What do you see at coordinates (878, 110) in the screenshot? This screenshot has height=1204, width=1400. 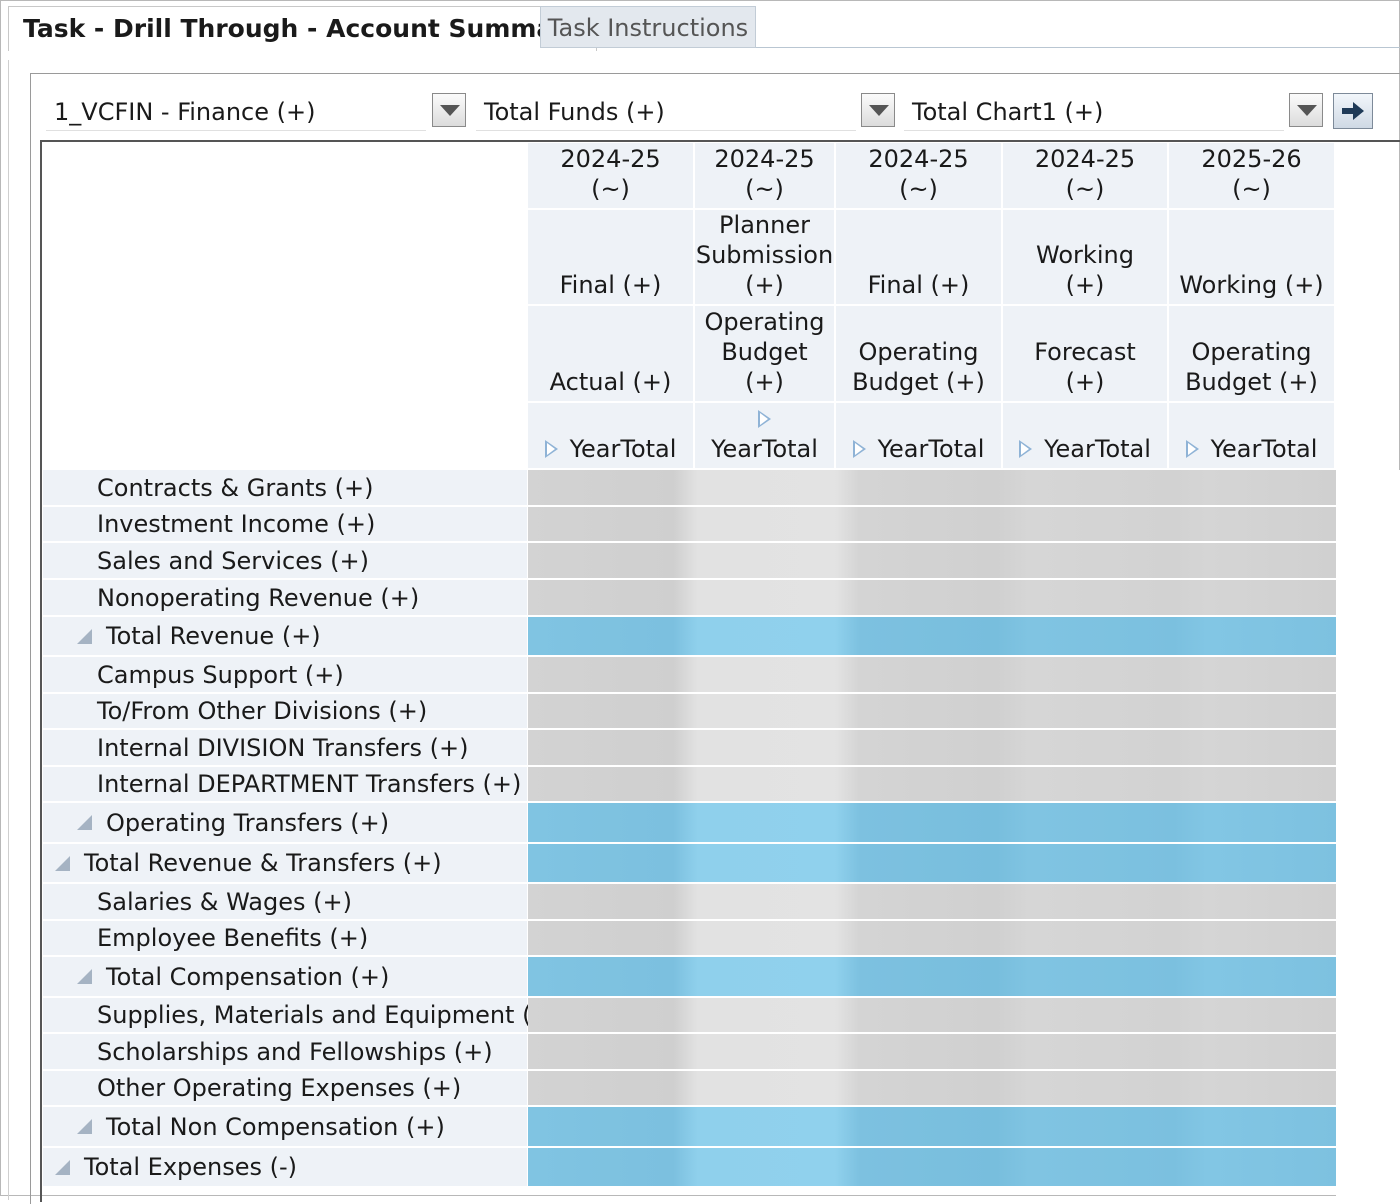 I see `pov-fund-dropdown-button` at bounding box center [878, 110].